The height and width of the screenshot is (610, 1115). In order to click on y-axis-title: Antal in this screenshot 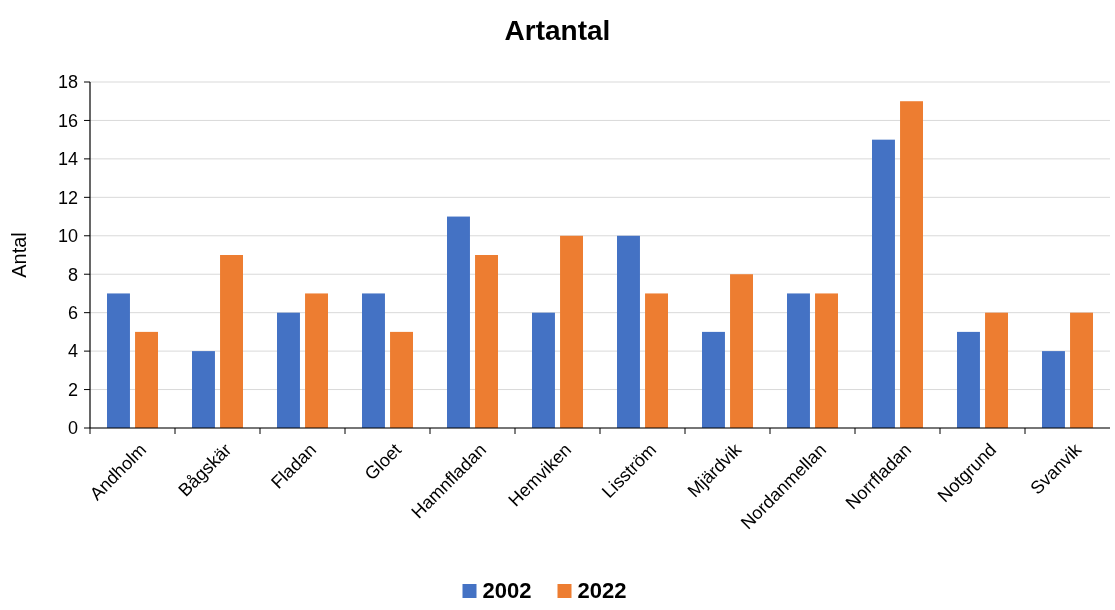, I will do `click(19, 255)`.